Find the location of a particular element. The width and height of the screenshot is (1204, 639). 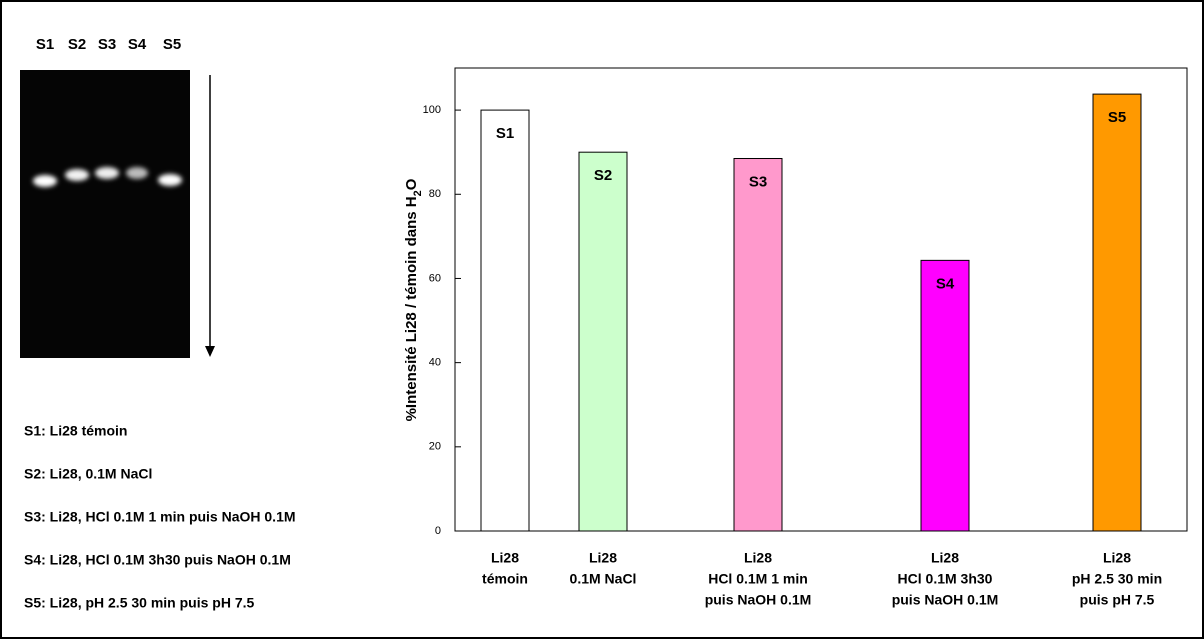

y-tick-label: 20 is located at coordinates (435, 447).